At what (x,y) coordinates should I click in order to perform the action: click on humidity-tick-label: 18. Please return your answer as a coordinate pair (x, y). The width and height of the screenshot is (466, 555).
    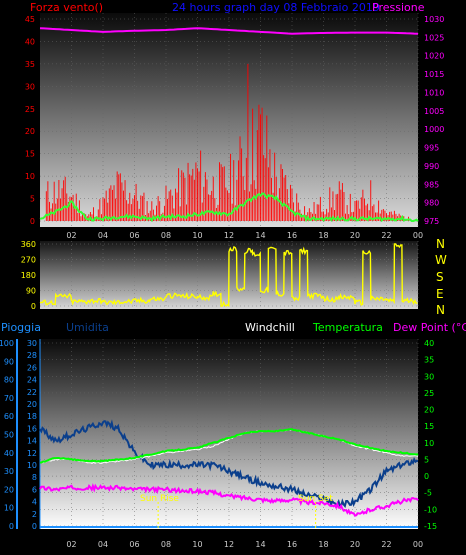
    Looking at the image, I should click on (32, 416).